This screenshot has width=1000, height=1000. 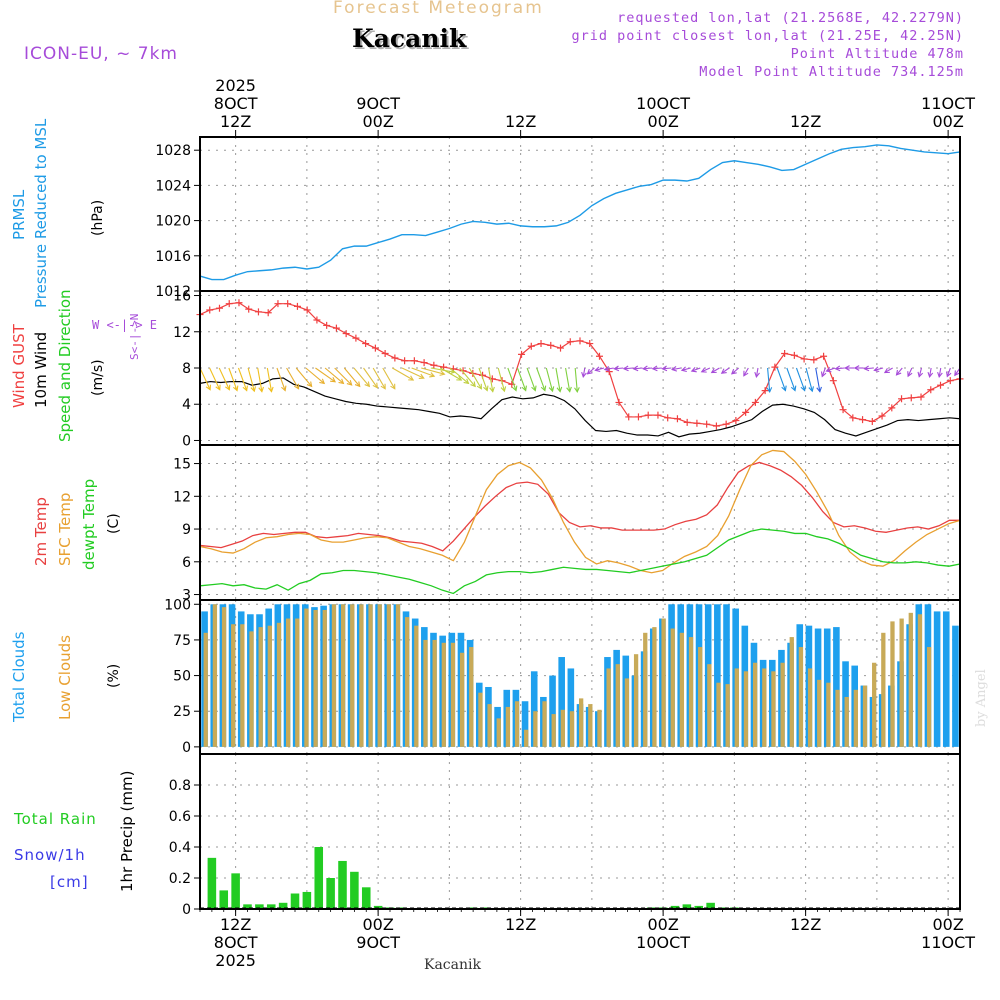 I want to click on temperature-ytick-label: 15, so click(x=182, y=465).